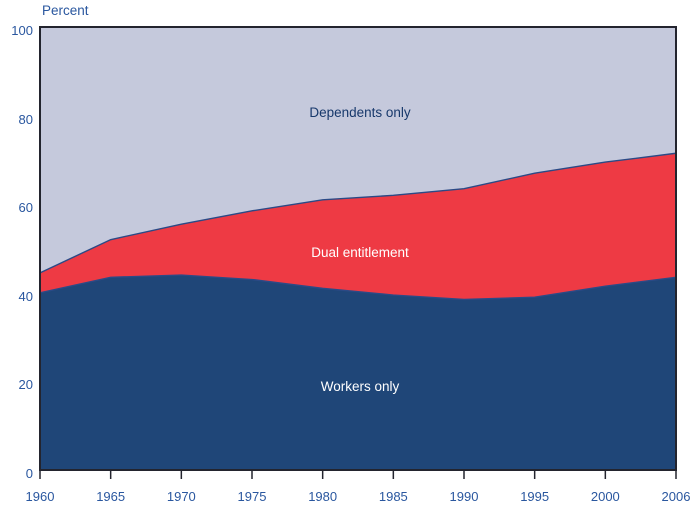  What do you see at coordinates (360, 386) in the screenshot?
I see `area-label-workers-only: Workers only` at bounding box center [360, 386].